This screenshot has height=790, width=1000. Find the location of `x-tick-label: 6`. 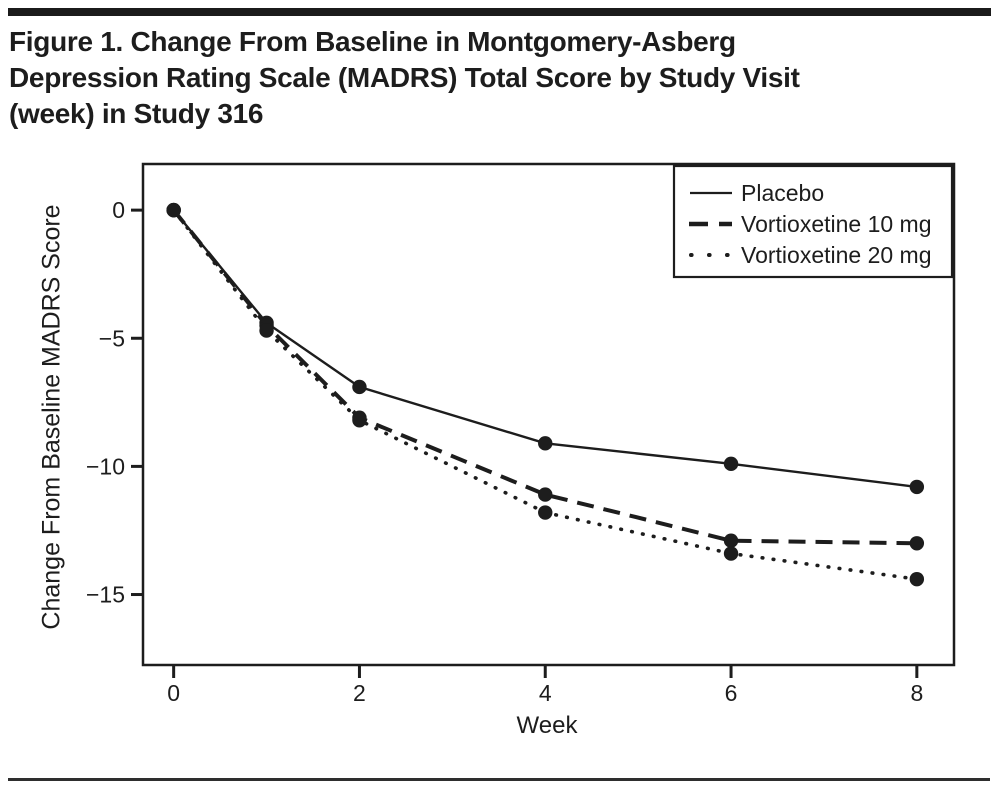

x-tick-label: 6 is located at coordinates (731, 693).